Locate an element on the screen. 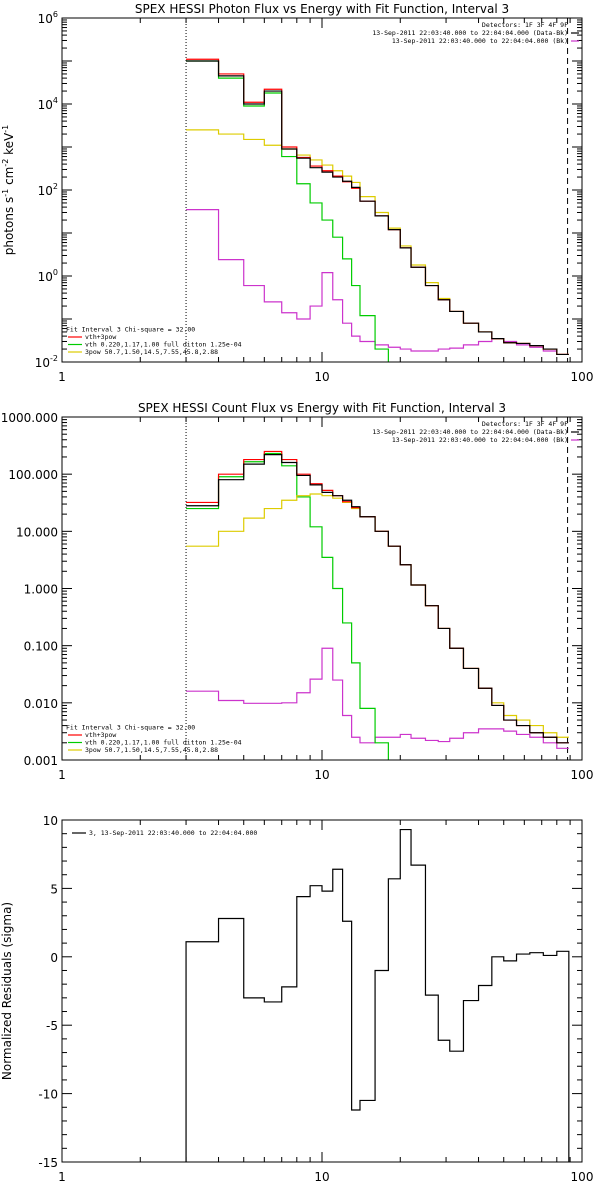 This screenshot has width=600, height=1200. y-tick-label: 10⁶ is located at coordinates (48, 18).